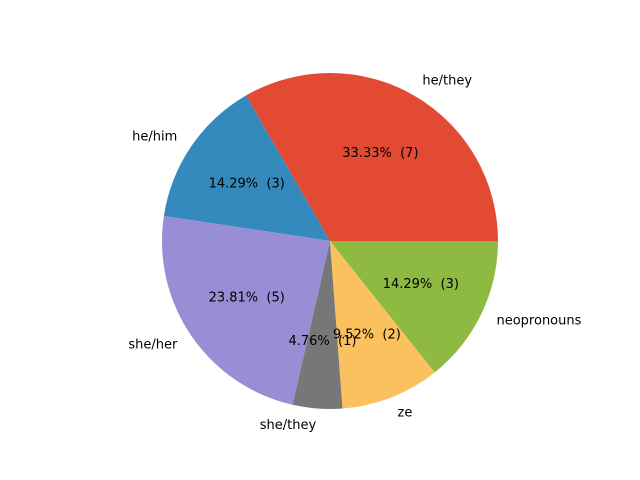 The image size is (640, 480). Describe the element at coordinates (317, 325) in the screenshot. I see `pie-slice-she-they` at that location.